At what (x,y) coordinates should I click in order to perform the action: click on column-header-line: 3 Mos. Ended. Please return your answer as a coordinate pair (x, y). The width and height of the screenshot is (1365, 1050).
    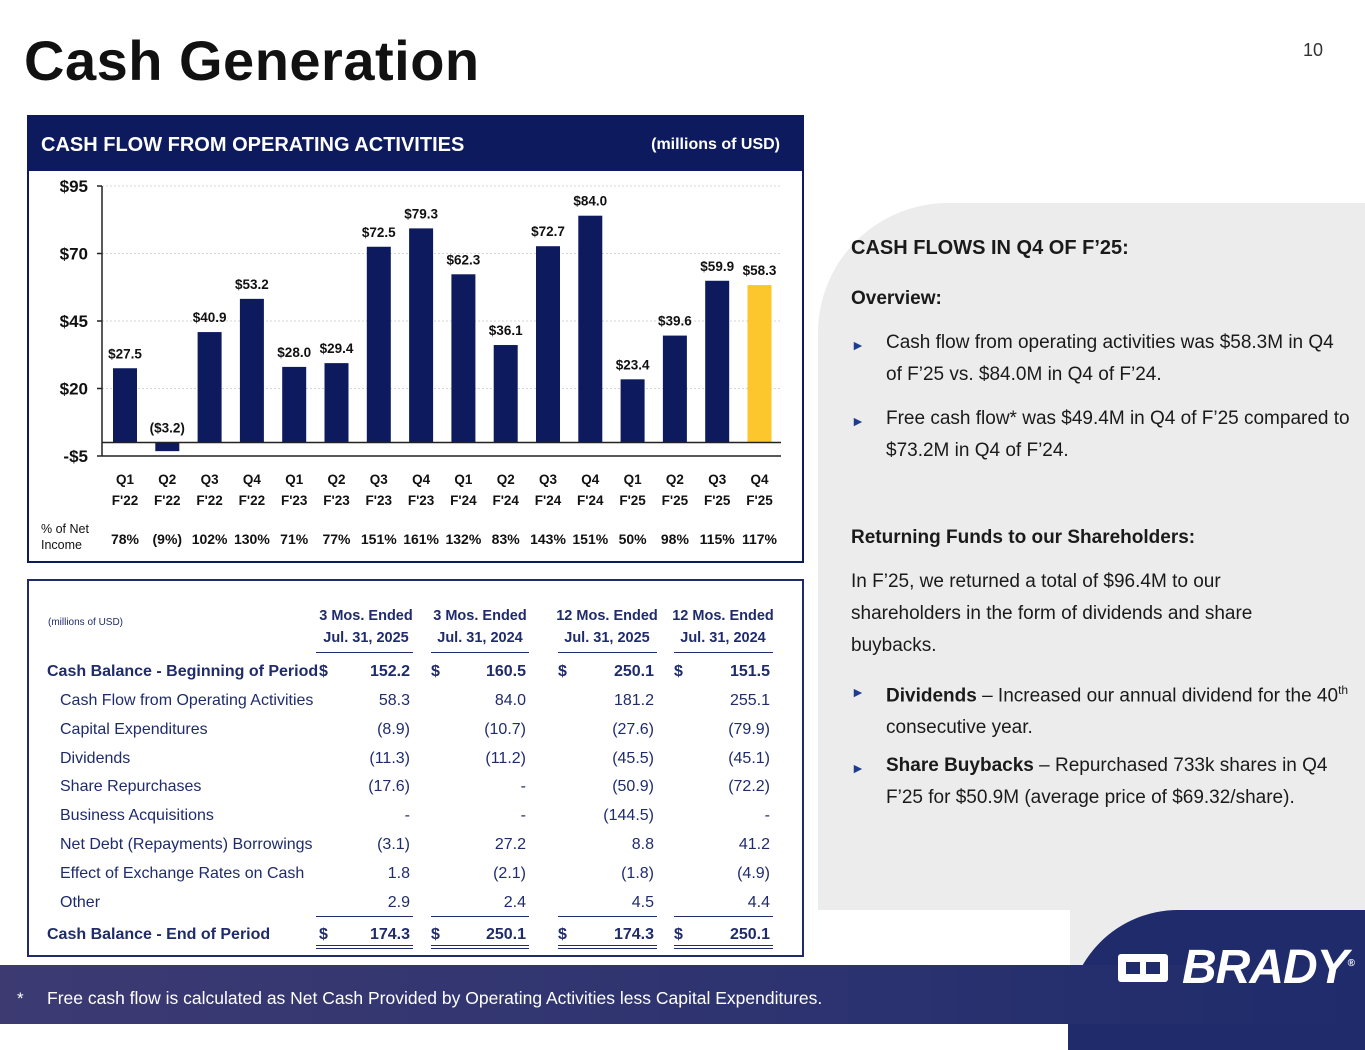
    Looking at the image, I should click on (366, 616).